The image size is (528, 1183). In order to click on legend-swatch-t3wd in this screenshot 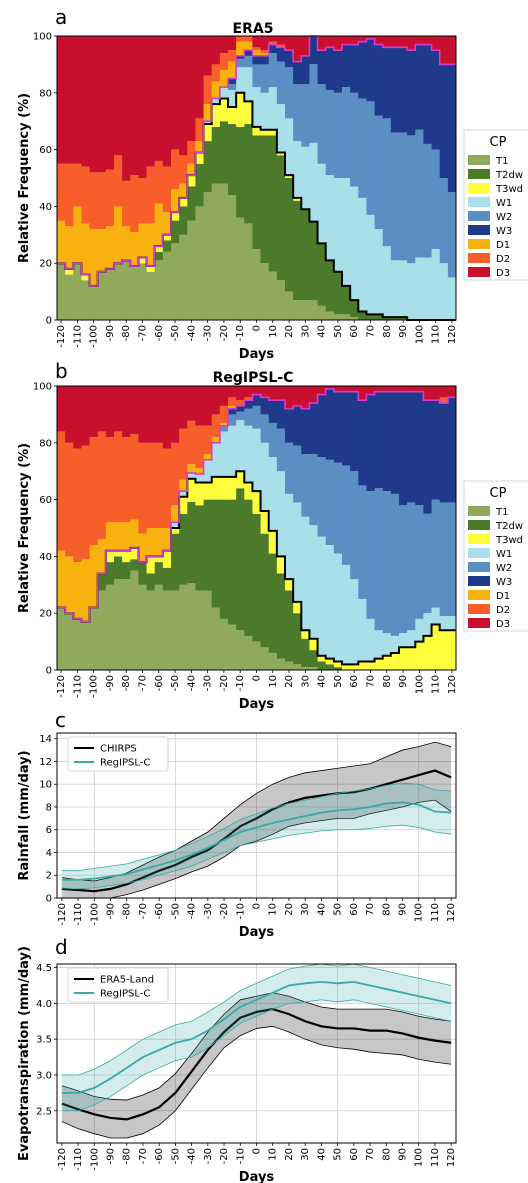, I will do `click(479, 539)`.